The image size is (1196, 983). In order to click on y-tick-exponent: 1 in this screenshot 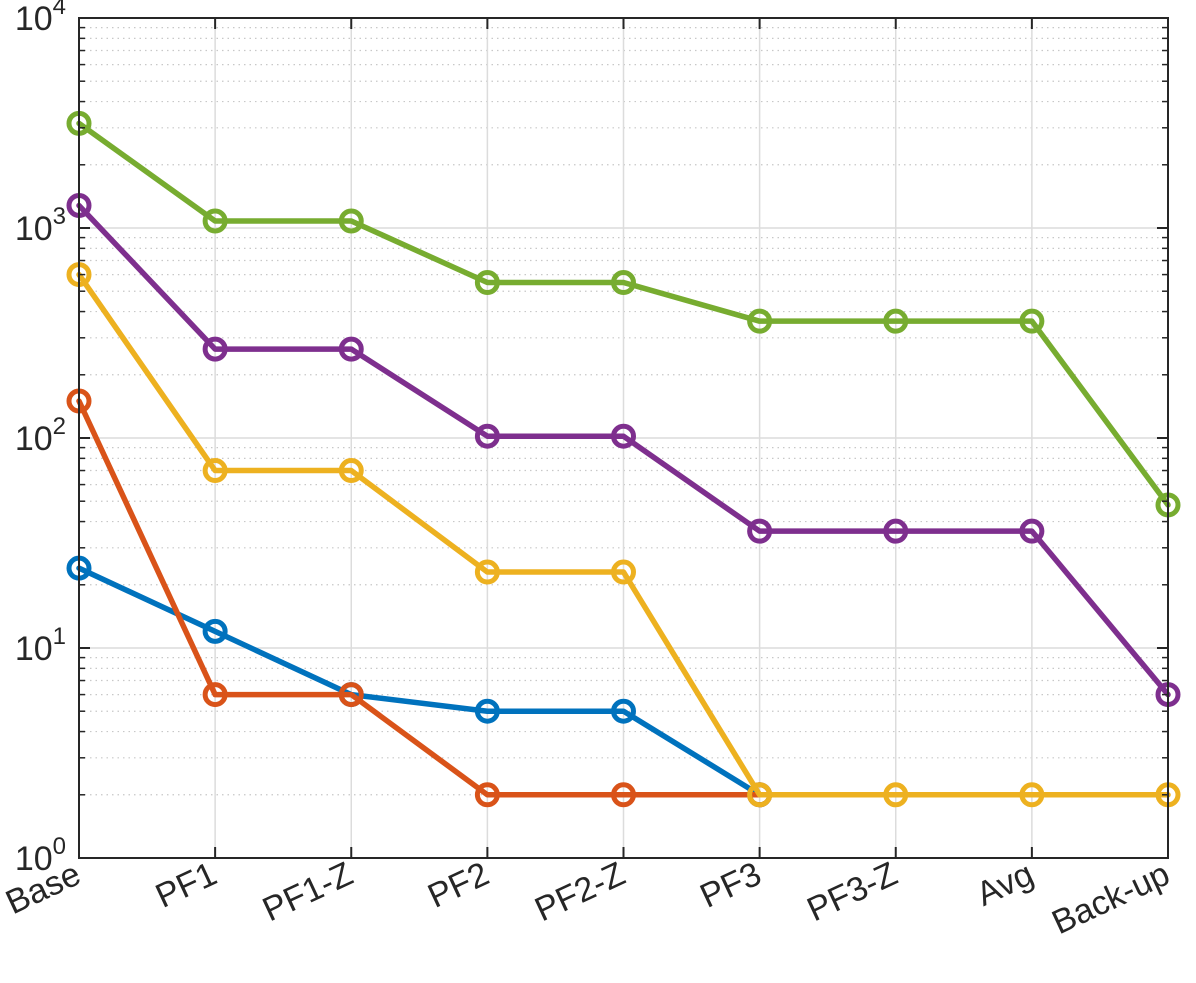, I will do `click(59, 636)`.